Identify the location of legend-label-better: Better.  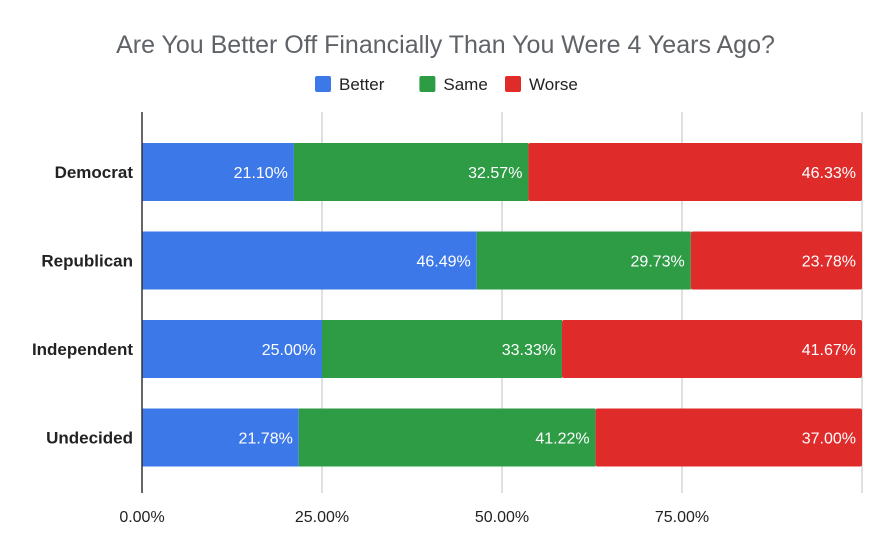
(362, 84).